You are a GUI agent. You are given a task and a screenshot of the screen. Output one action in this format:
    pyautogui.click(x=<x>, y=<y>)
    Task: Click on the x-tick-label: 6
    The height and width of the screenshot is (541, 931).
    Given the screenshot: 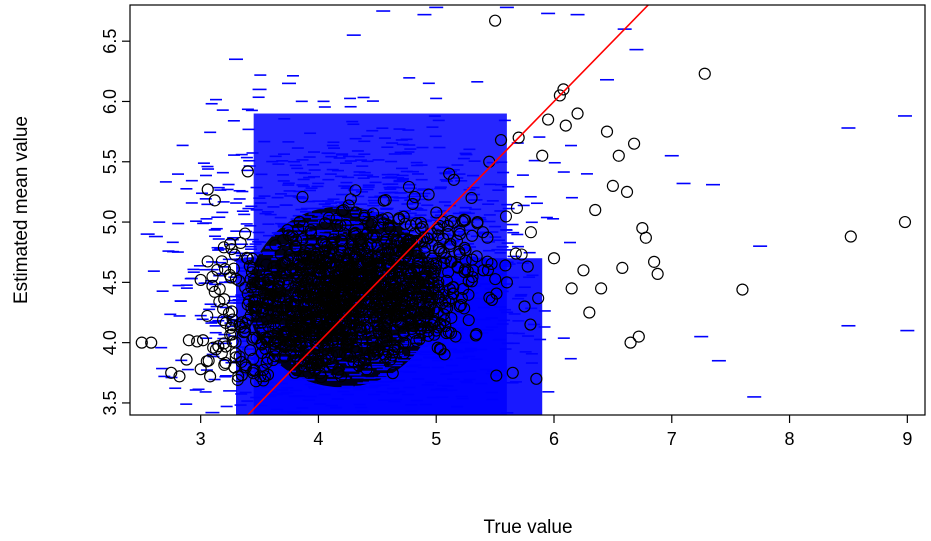 What is the action you would take?
    pyautogui.click(x=554, y=439)
    